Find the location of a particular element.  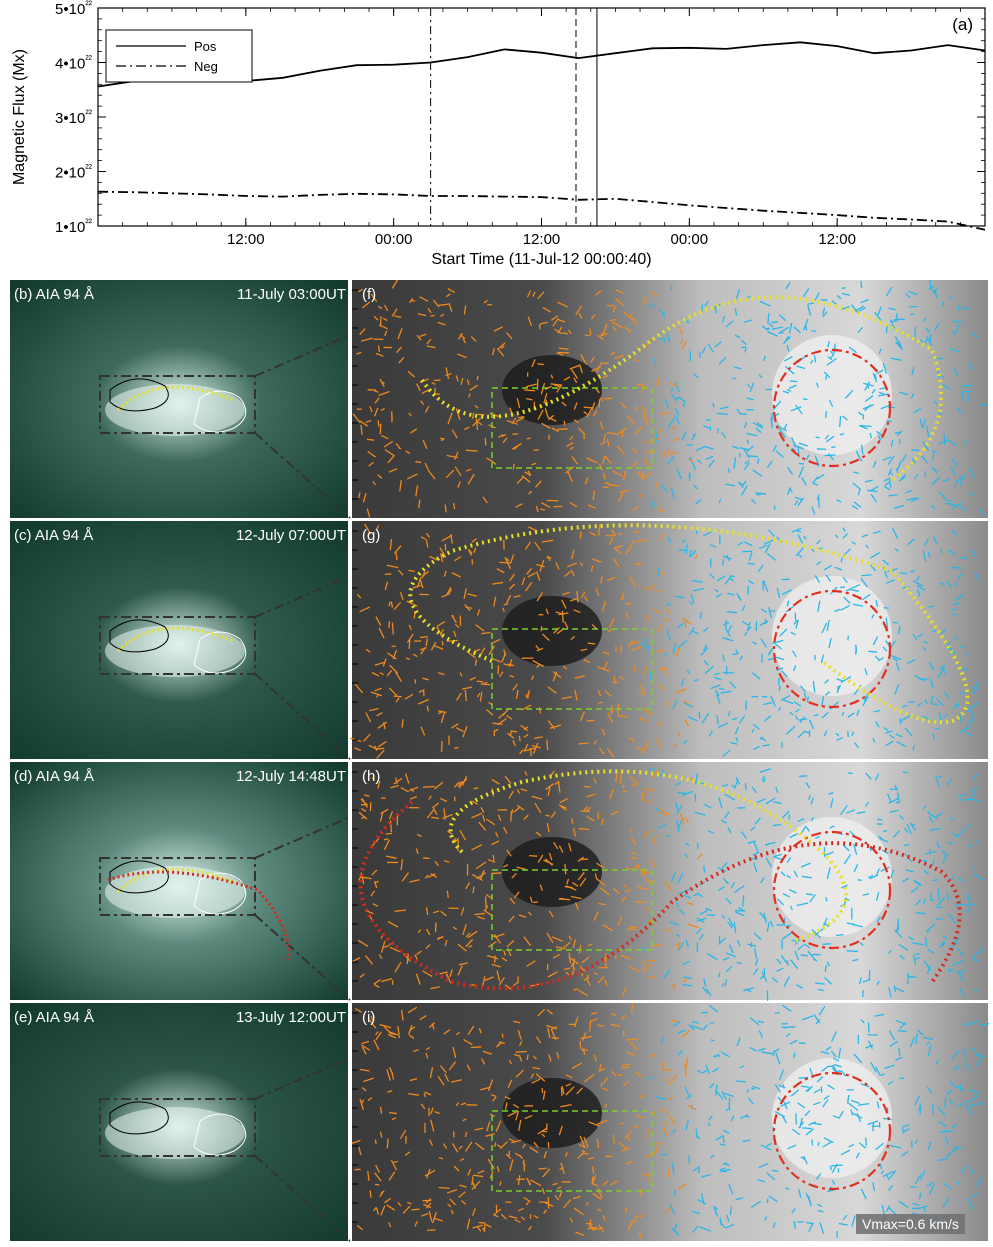

legend-box is located at coordinates (179, 56).